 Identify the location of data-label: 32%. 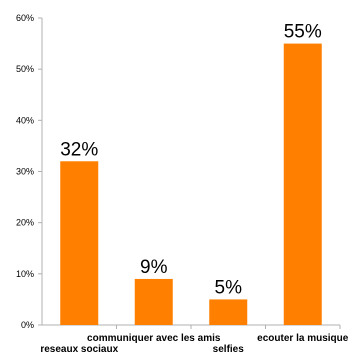
(79, 149).